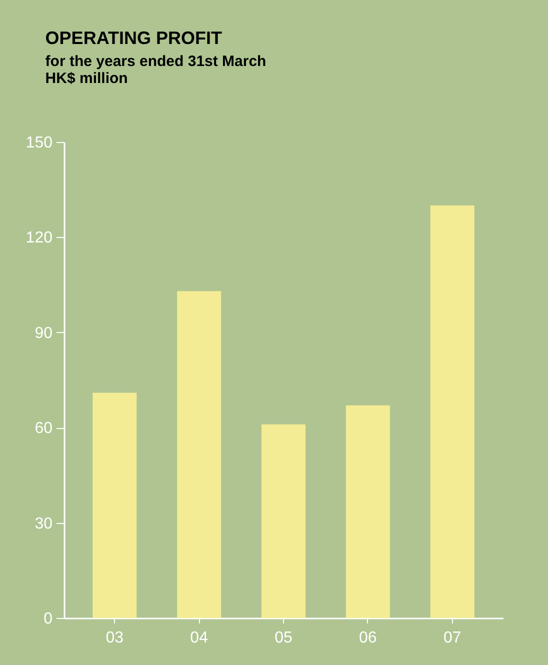 Image resolution: width=548 pixels, height=665 pixels. Describe the element at coordinates (283, 638) in the screenshot. I see `x-tick-label: 05` at that location.